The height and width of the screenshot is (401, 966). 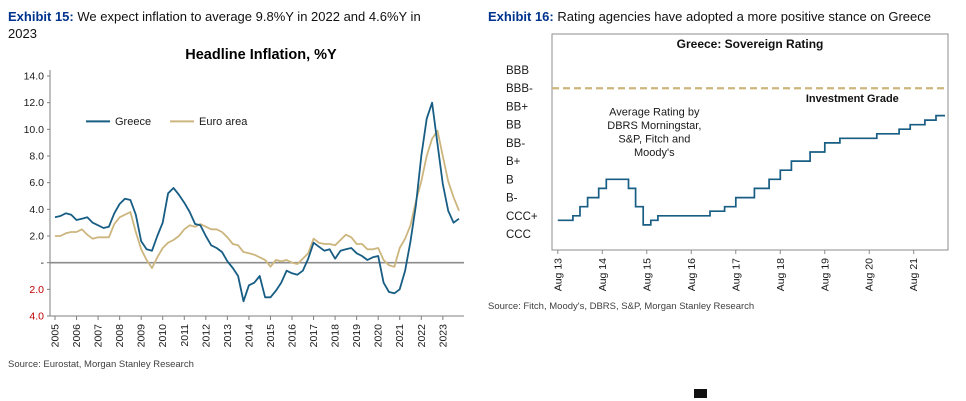 I want to click on svg-text: 2006, so click(x=77, y=336).